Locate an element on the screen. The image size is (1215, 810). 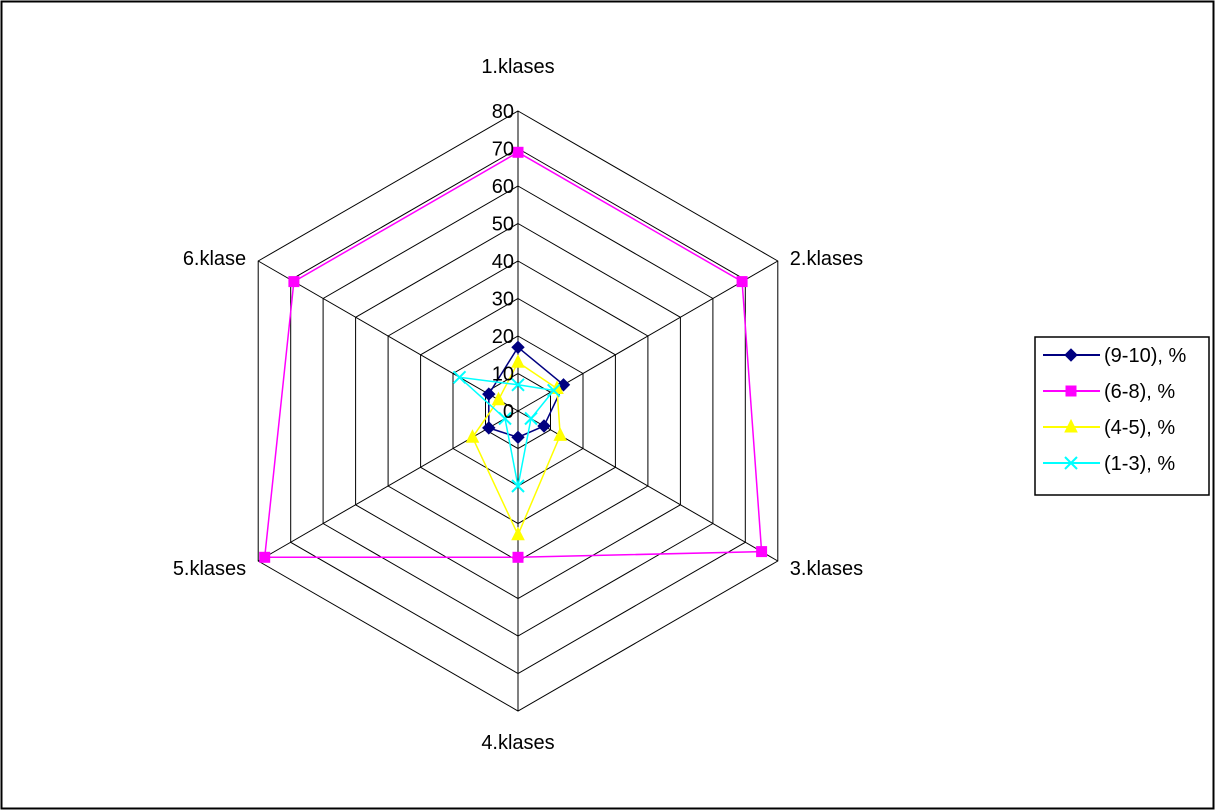
category-label: 4.klases is located at coordinates (517, 743).